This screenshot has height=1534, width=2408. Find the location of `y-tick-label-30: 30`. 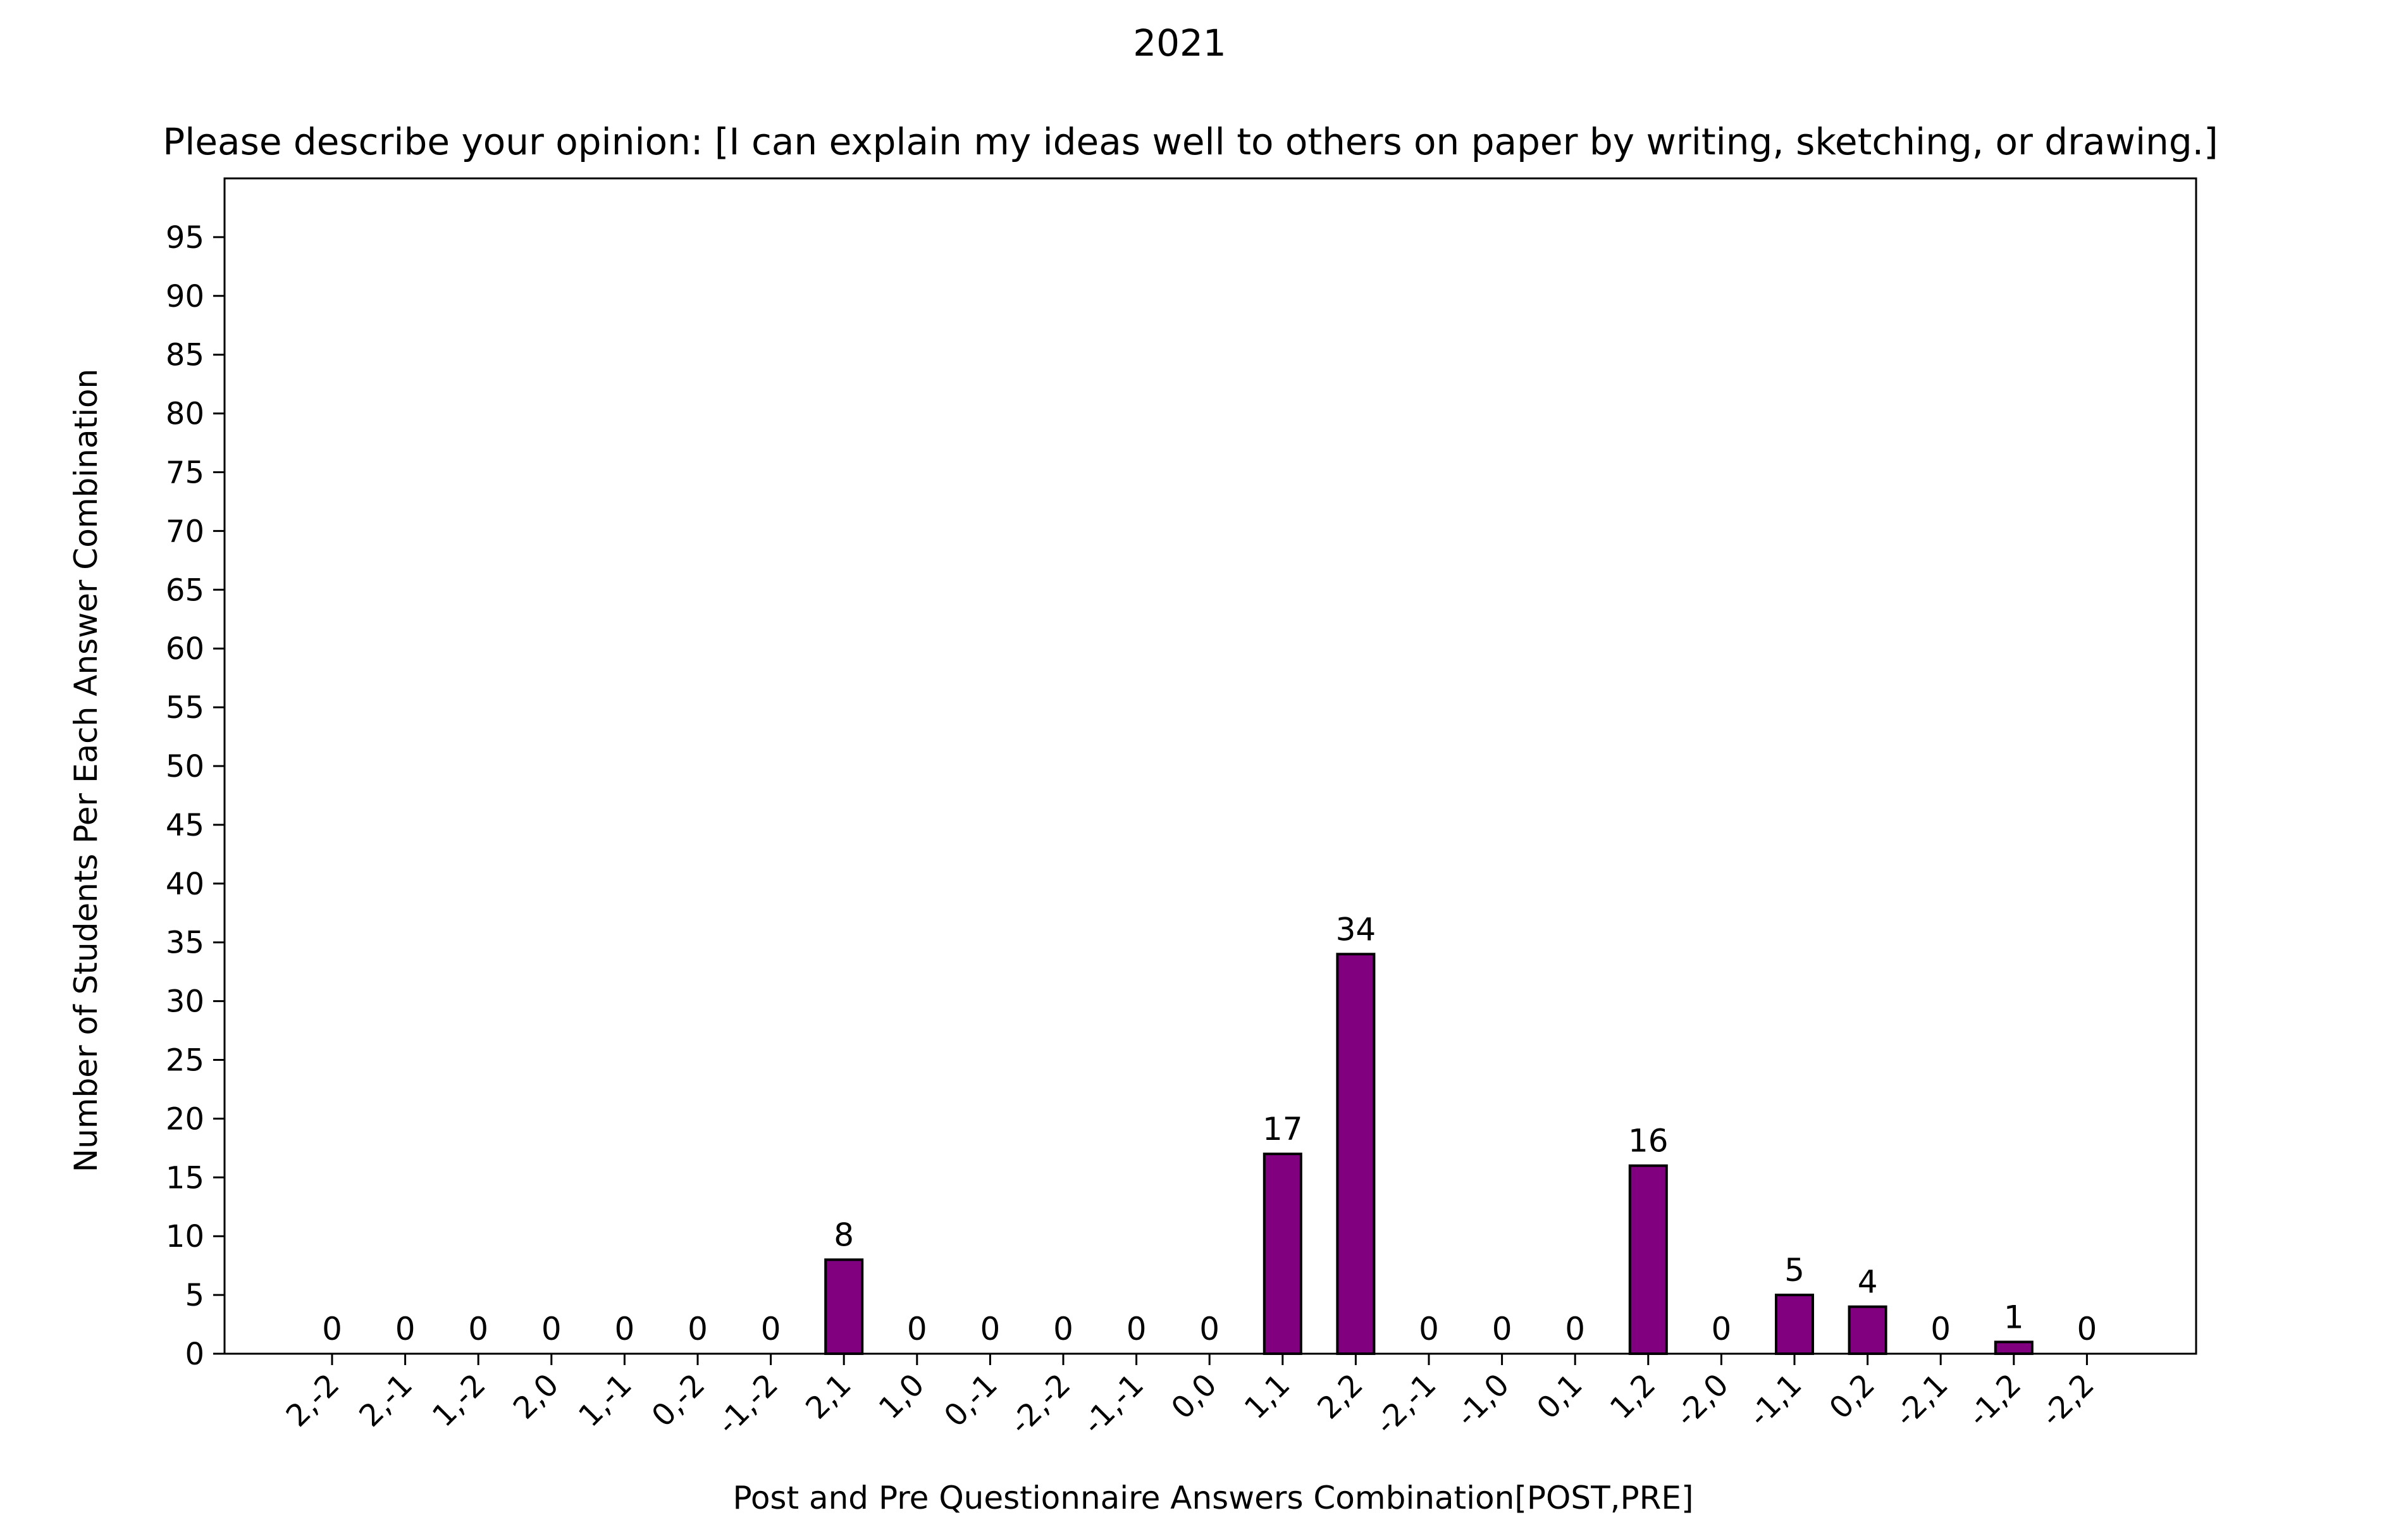

y-tick-label-30: 30 is located at coordinates (185, 1002).